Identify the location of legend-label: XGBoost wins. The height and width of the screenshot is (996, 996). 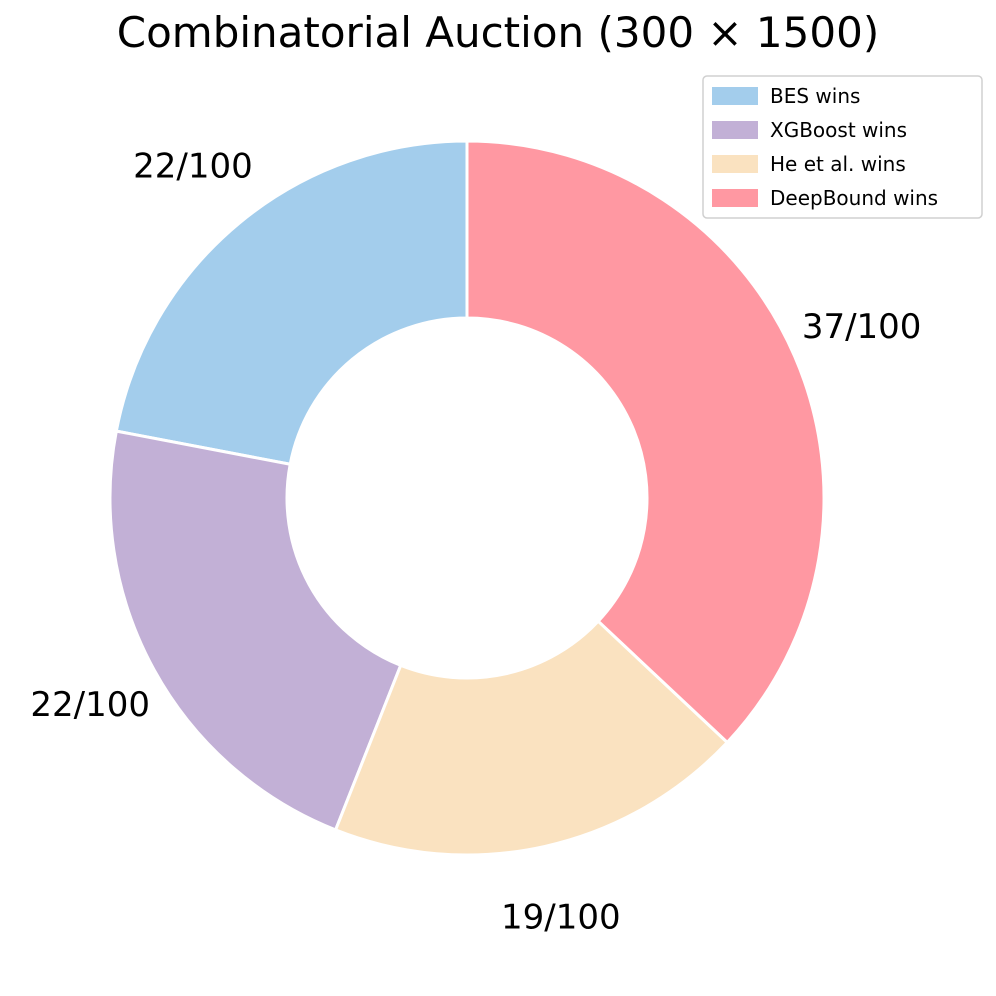
(838, 130).